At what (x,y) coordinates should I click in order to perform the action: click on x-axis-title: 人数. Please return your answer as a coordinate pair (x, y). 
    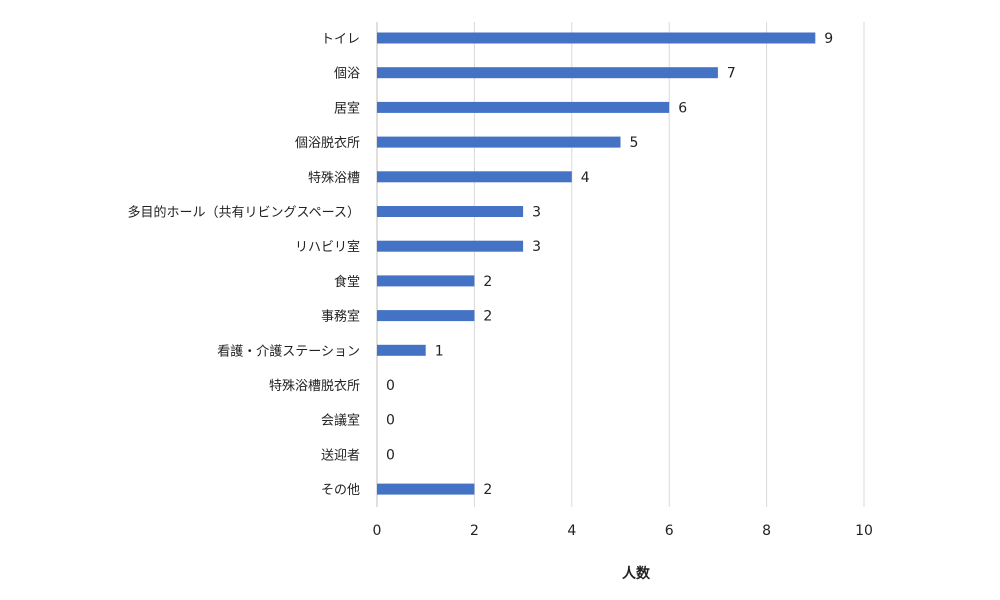
    Looking at the image, I should click on (636, 573).